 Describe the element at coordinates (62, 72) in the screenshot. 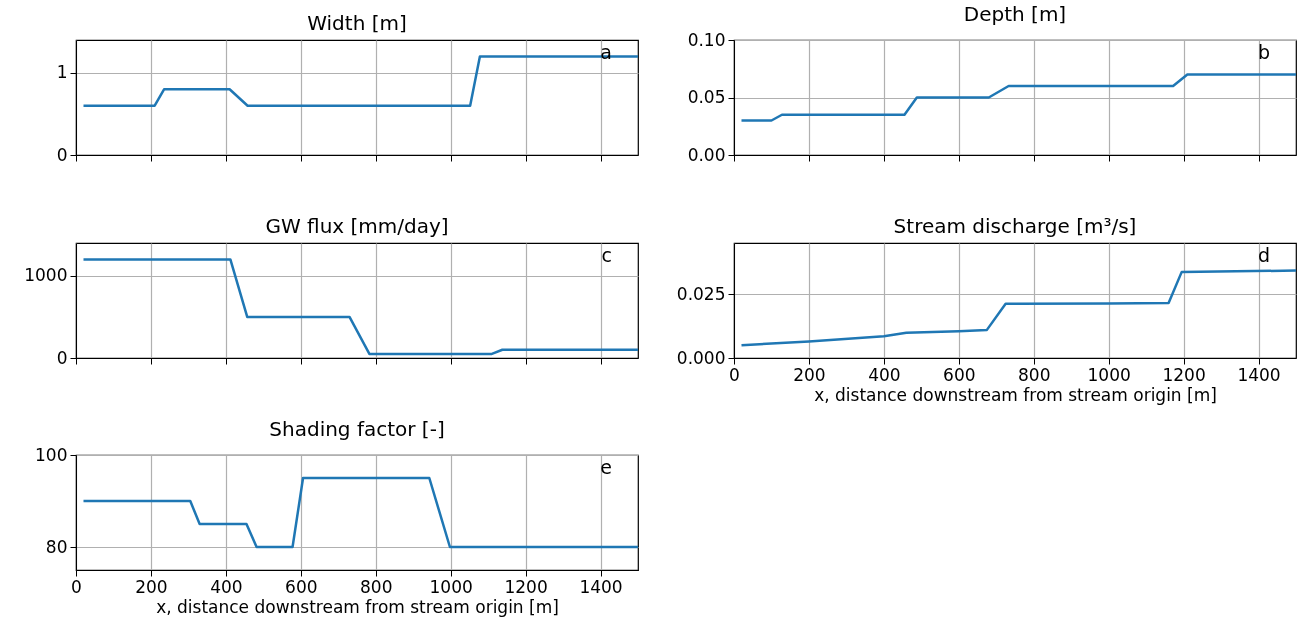

I see `y-tick-label: 1` at that location.